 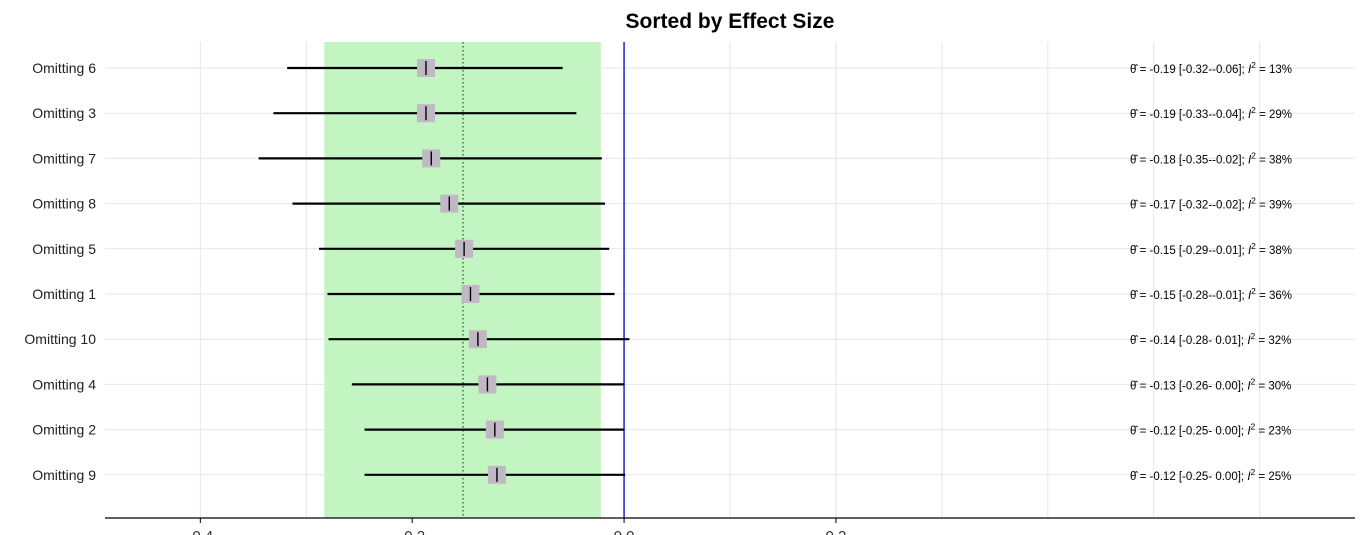 What do you see at coordinates (64, 68) in the screenshot?
I see `study-label: Omitting 6` at bounding box center [64, 68].